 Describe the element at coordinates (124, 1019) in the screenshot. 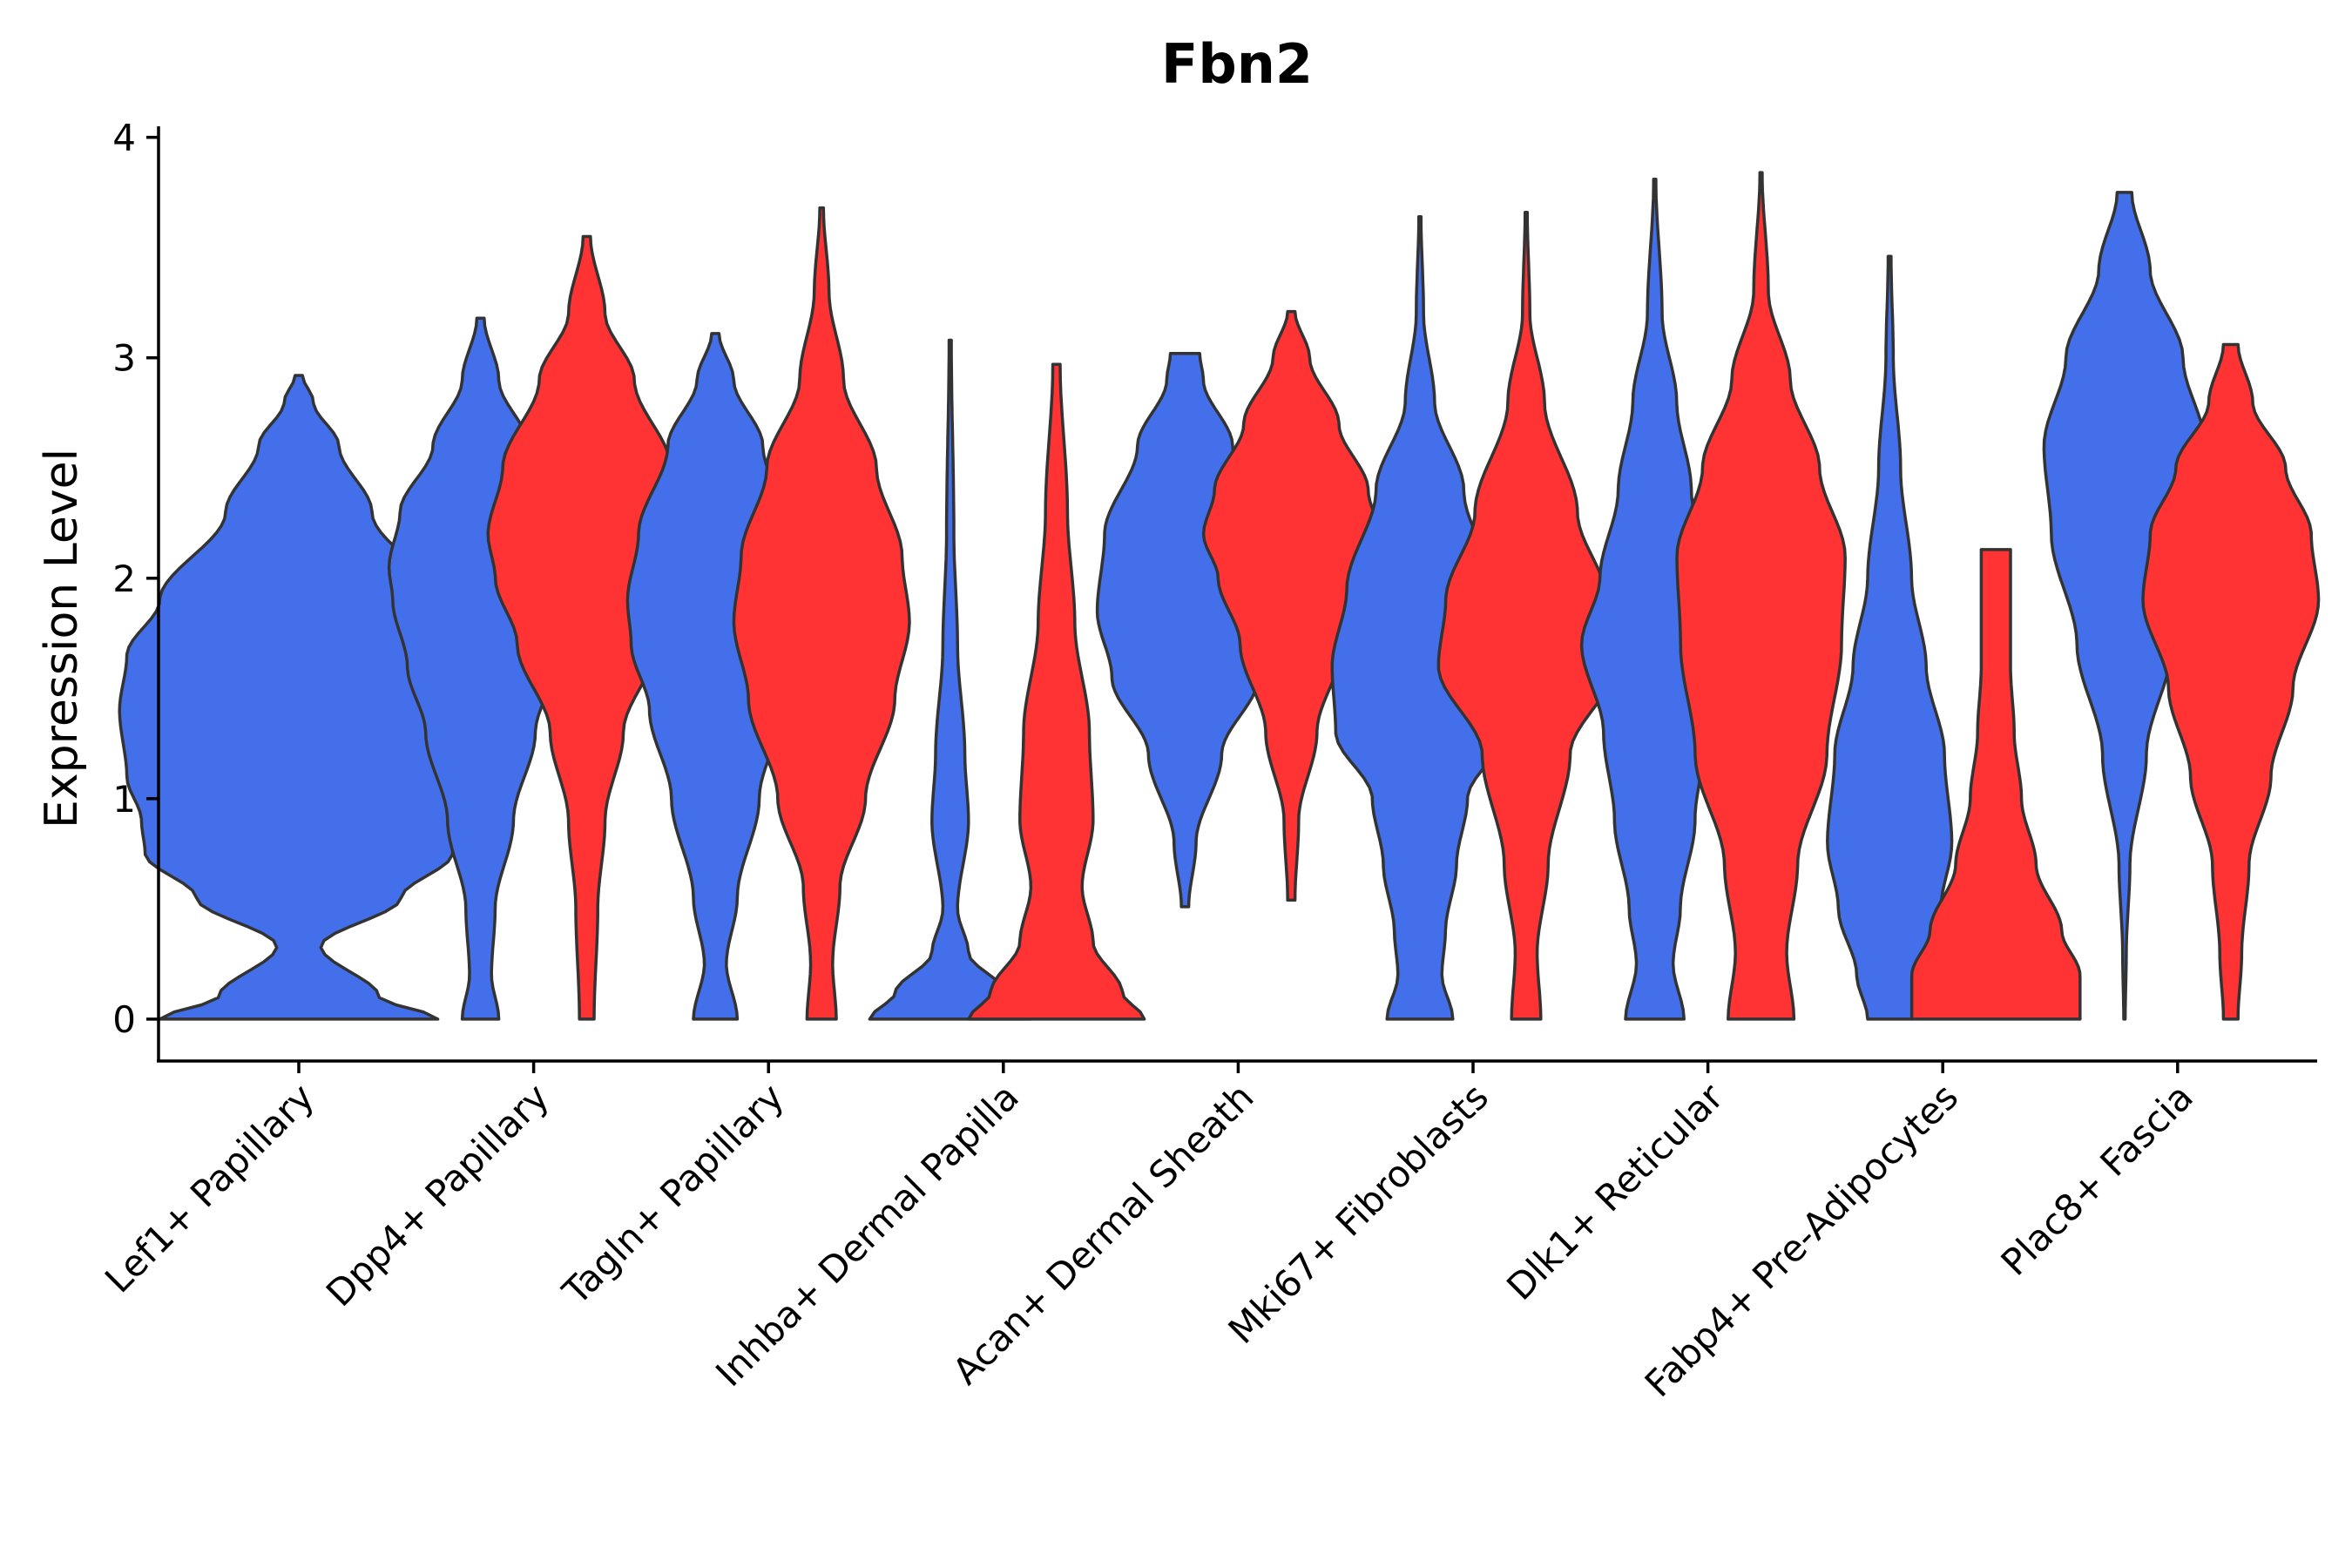

I see `y-tick-label: 0` at that location.